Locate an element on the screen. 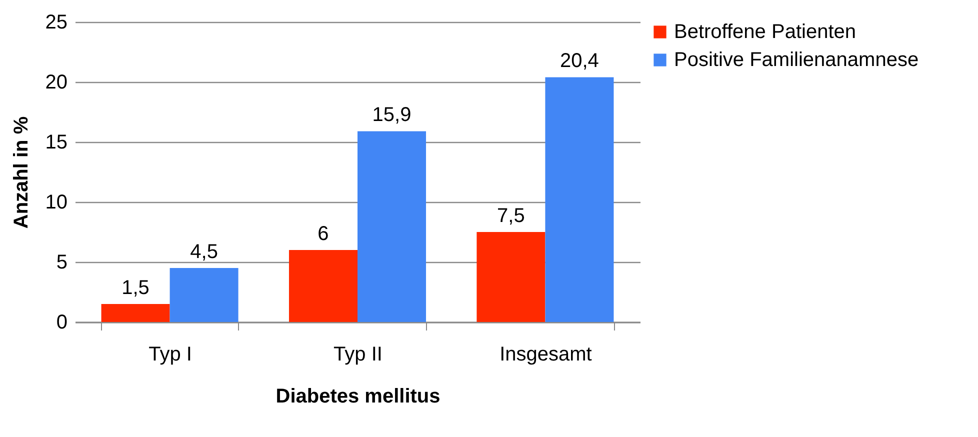 Image resolution: width=978 pixels, height=437 pixels. x-tick-label: Insgesamt is located at coordinates (546, 355).